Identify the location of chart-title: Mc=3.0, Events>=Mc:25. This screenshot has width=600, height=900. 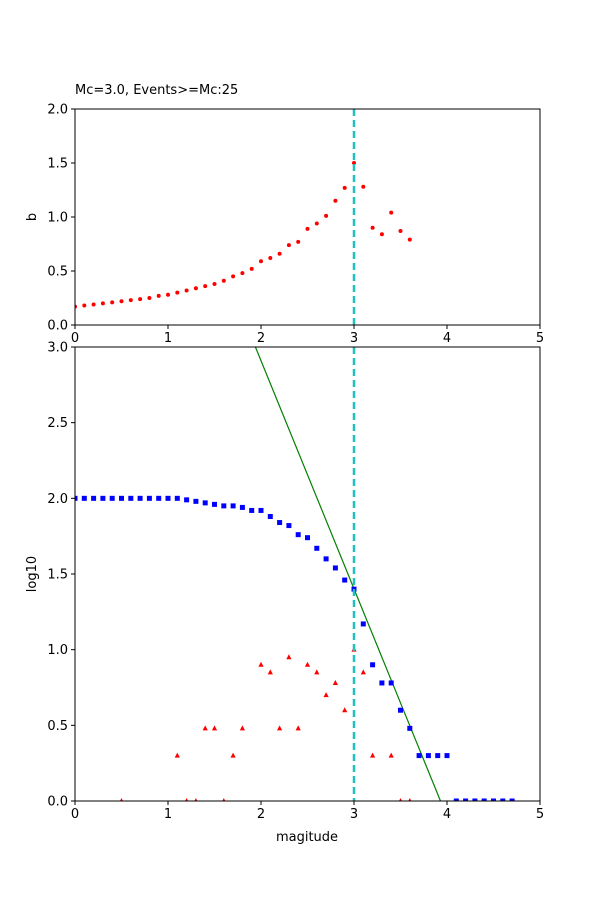
(156, 90).